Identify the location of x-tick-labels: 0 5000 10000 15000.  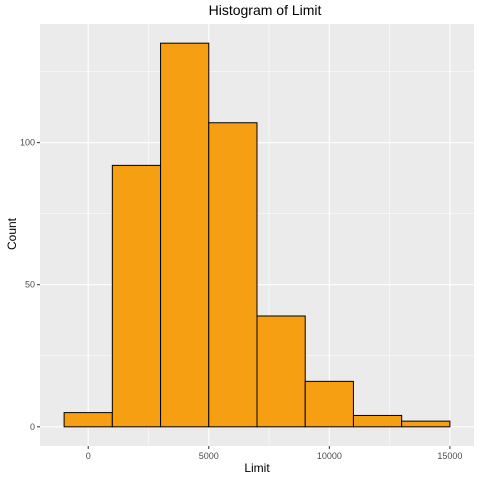
(274, 456).